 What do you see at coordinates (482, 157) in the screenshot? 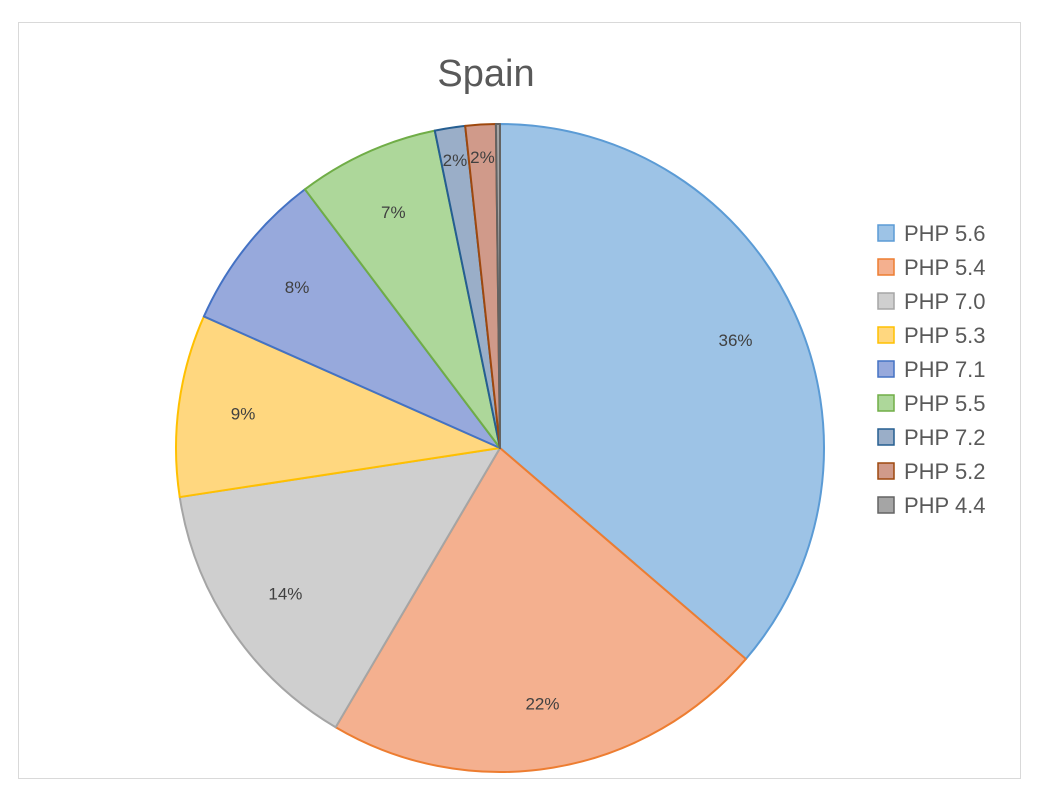
I see `data-label-php-5-2: 2%` at bounding box center [482, 157].